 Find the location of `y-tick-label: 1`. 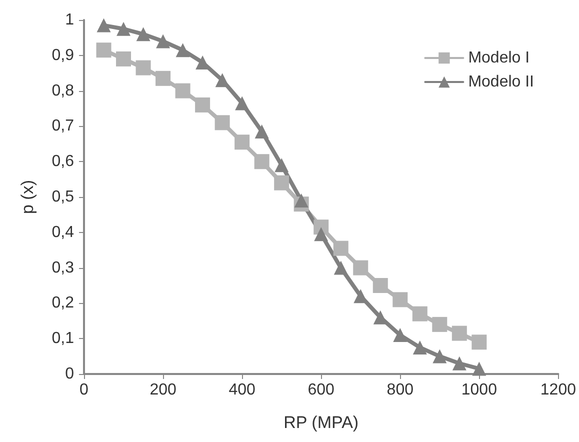

y-tick-label: 1 is located at coordinates (69, 20).